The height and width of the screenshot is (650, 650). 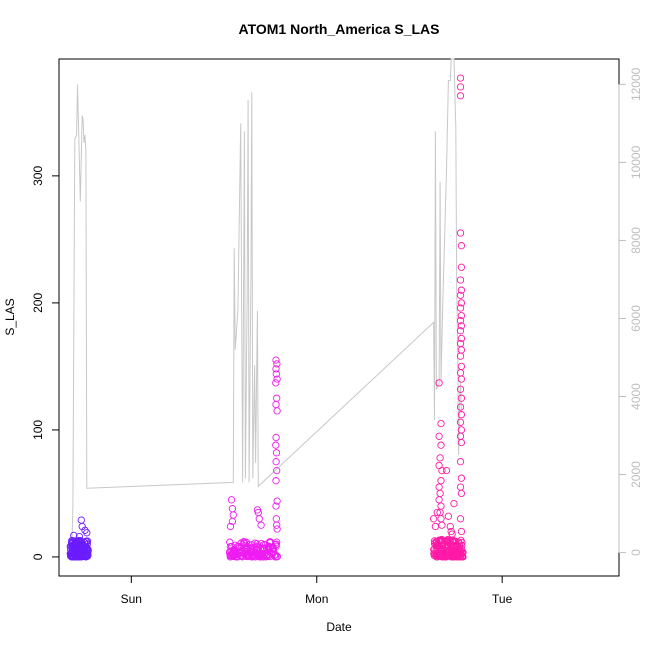 What do you see at coordinates (38, 176) in the screenshot?
I see `y-tick-label: 300` at bounding box center [38, 176].